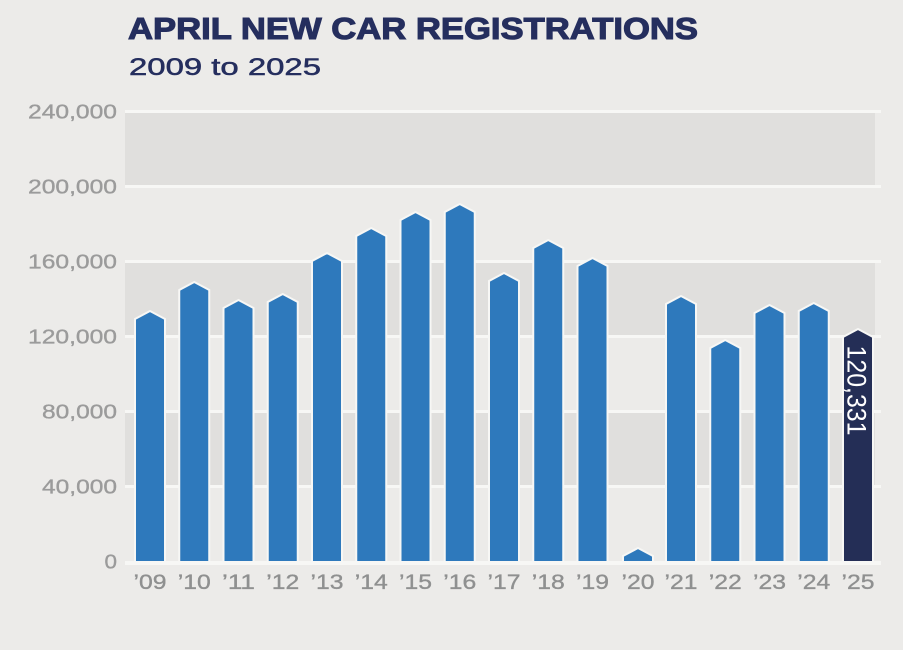 This screenshot has height=650, width=903. What do you see at coordinates (72, 262) in the screenshot?
I see `svg-text: 160,000` at bounding box center [72, 262].